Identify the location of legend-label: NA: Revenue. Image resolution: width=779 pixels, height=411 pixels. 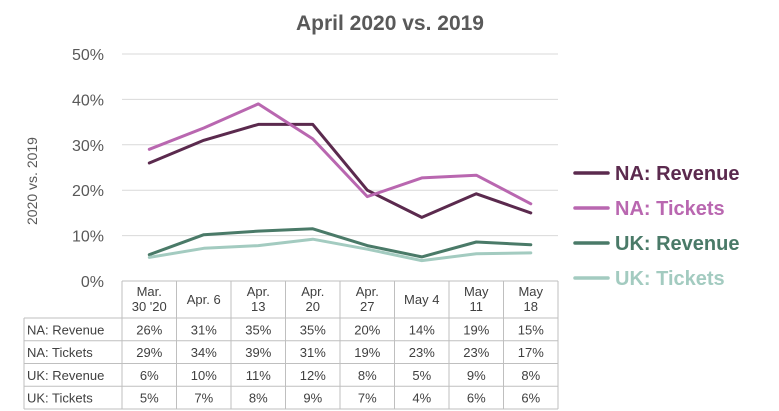
(677, 174).